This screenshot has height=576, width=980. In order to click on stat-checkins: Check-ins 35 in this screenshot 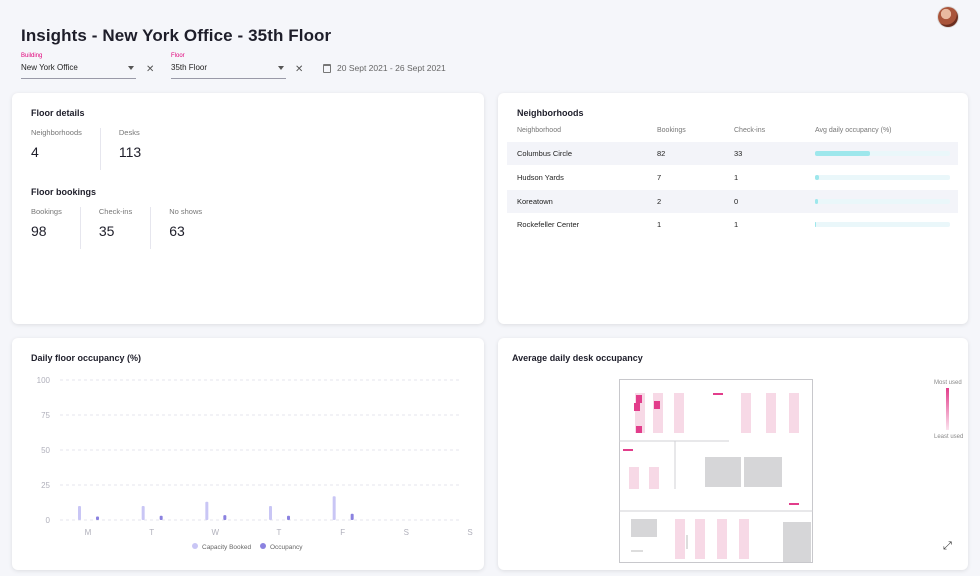, I will do `click(125, 228)`.